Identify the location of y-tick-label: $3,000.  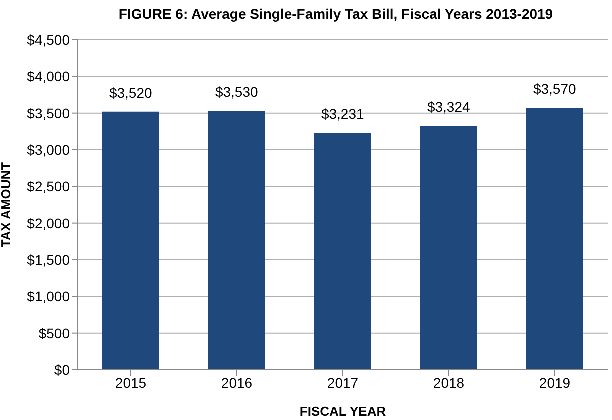
(48, 150).